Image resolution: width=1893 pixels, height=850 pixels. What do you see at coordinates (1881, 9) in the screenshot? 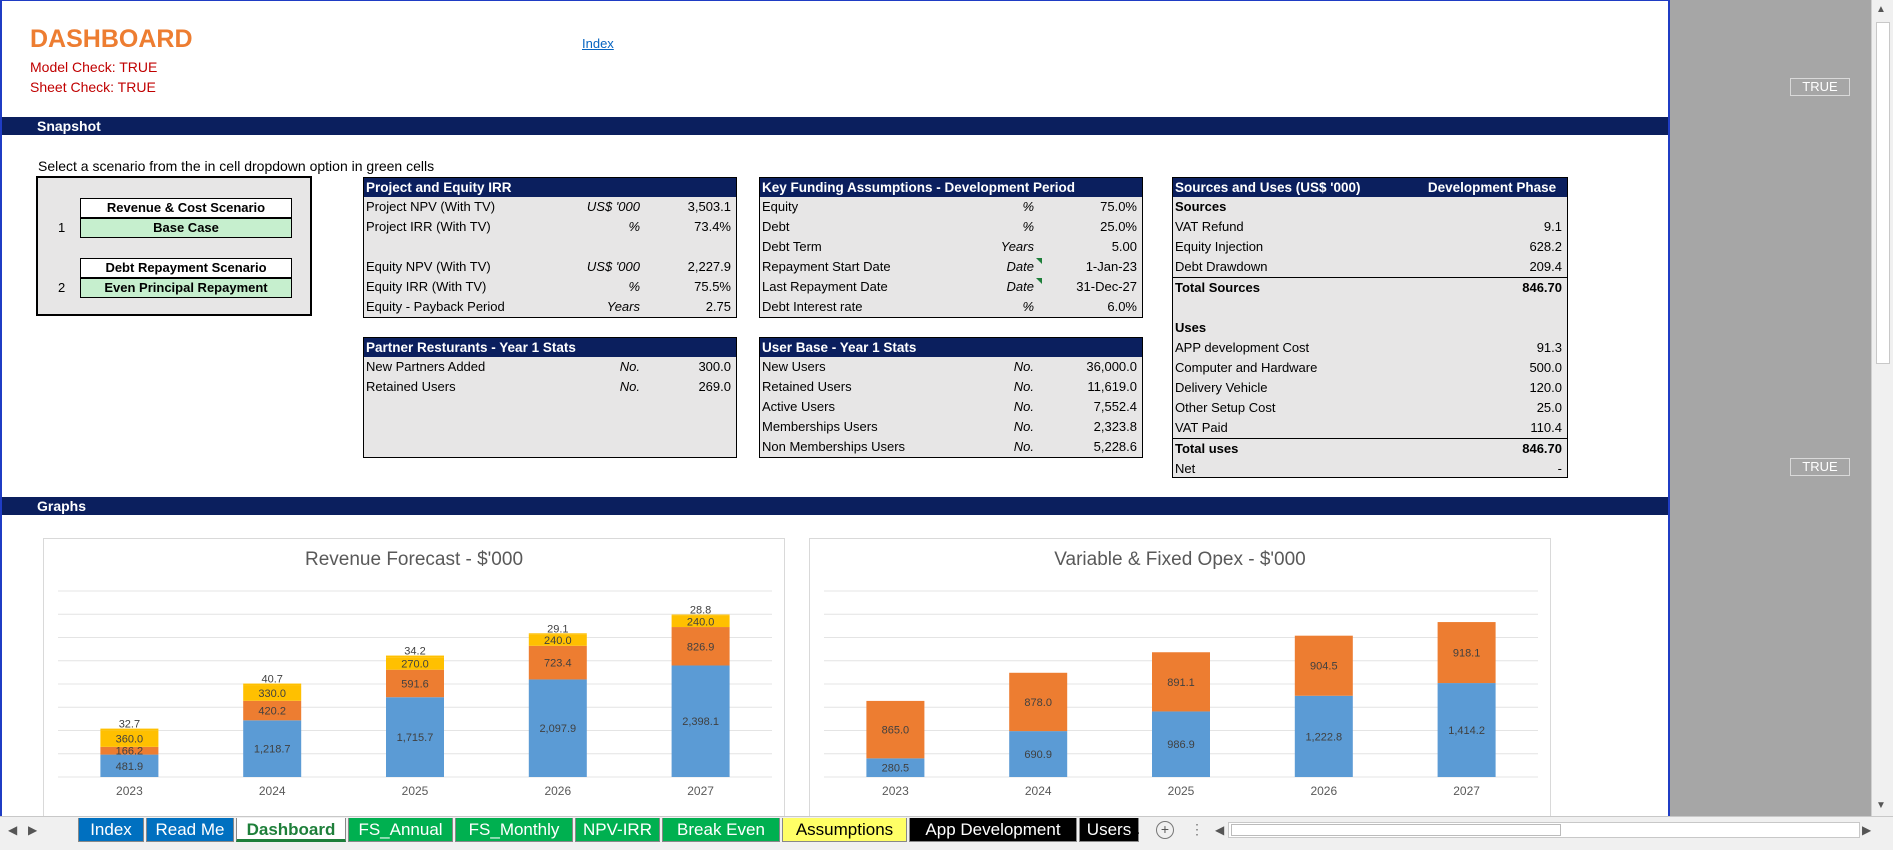
I see `scroll-up-icon: ▲` at bounding box center [1881, 9].